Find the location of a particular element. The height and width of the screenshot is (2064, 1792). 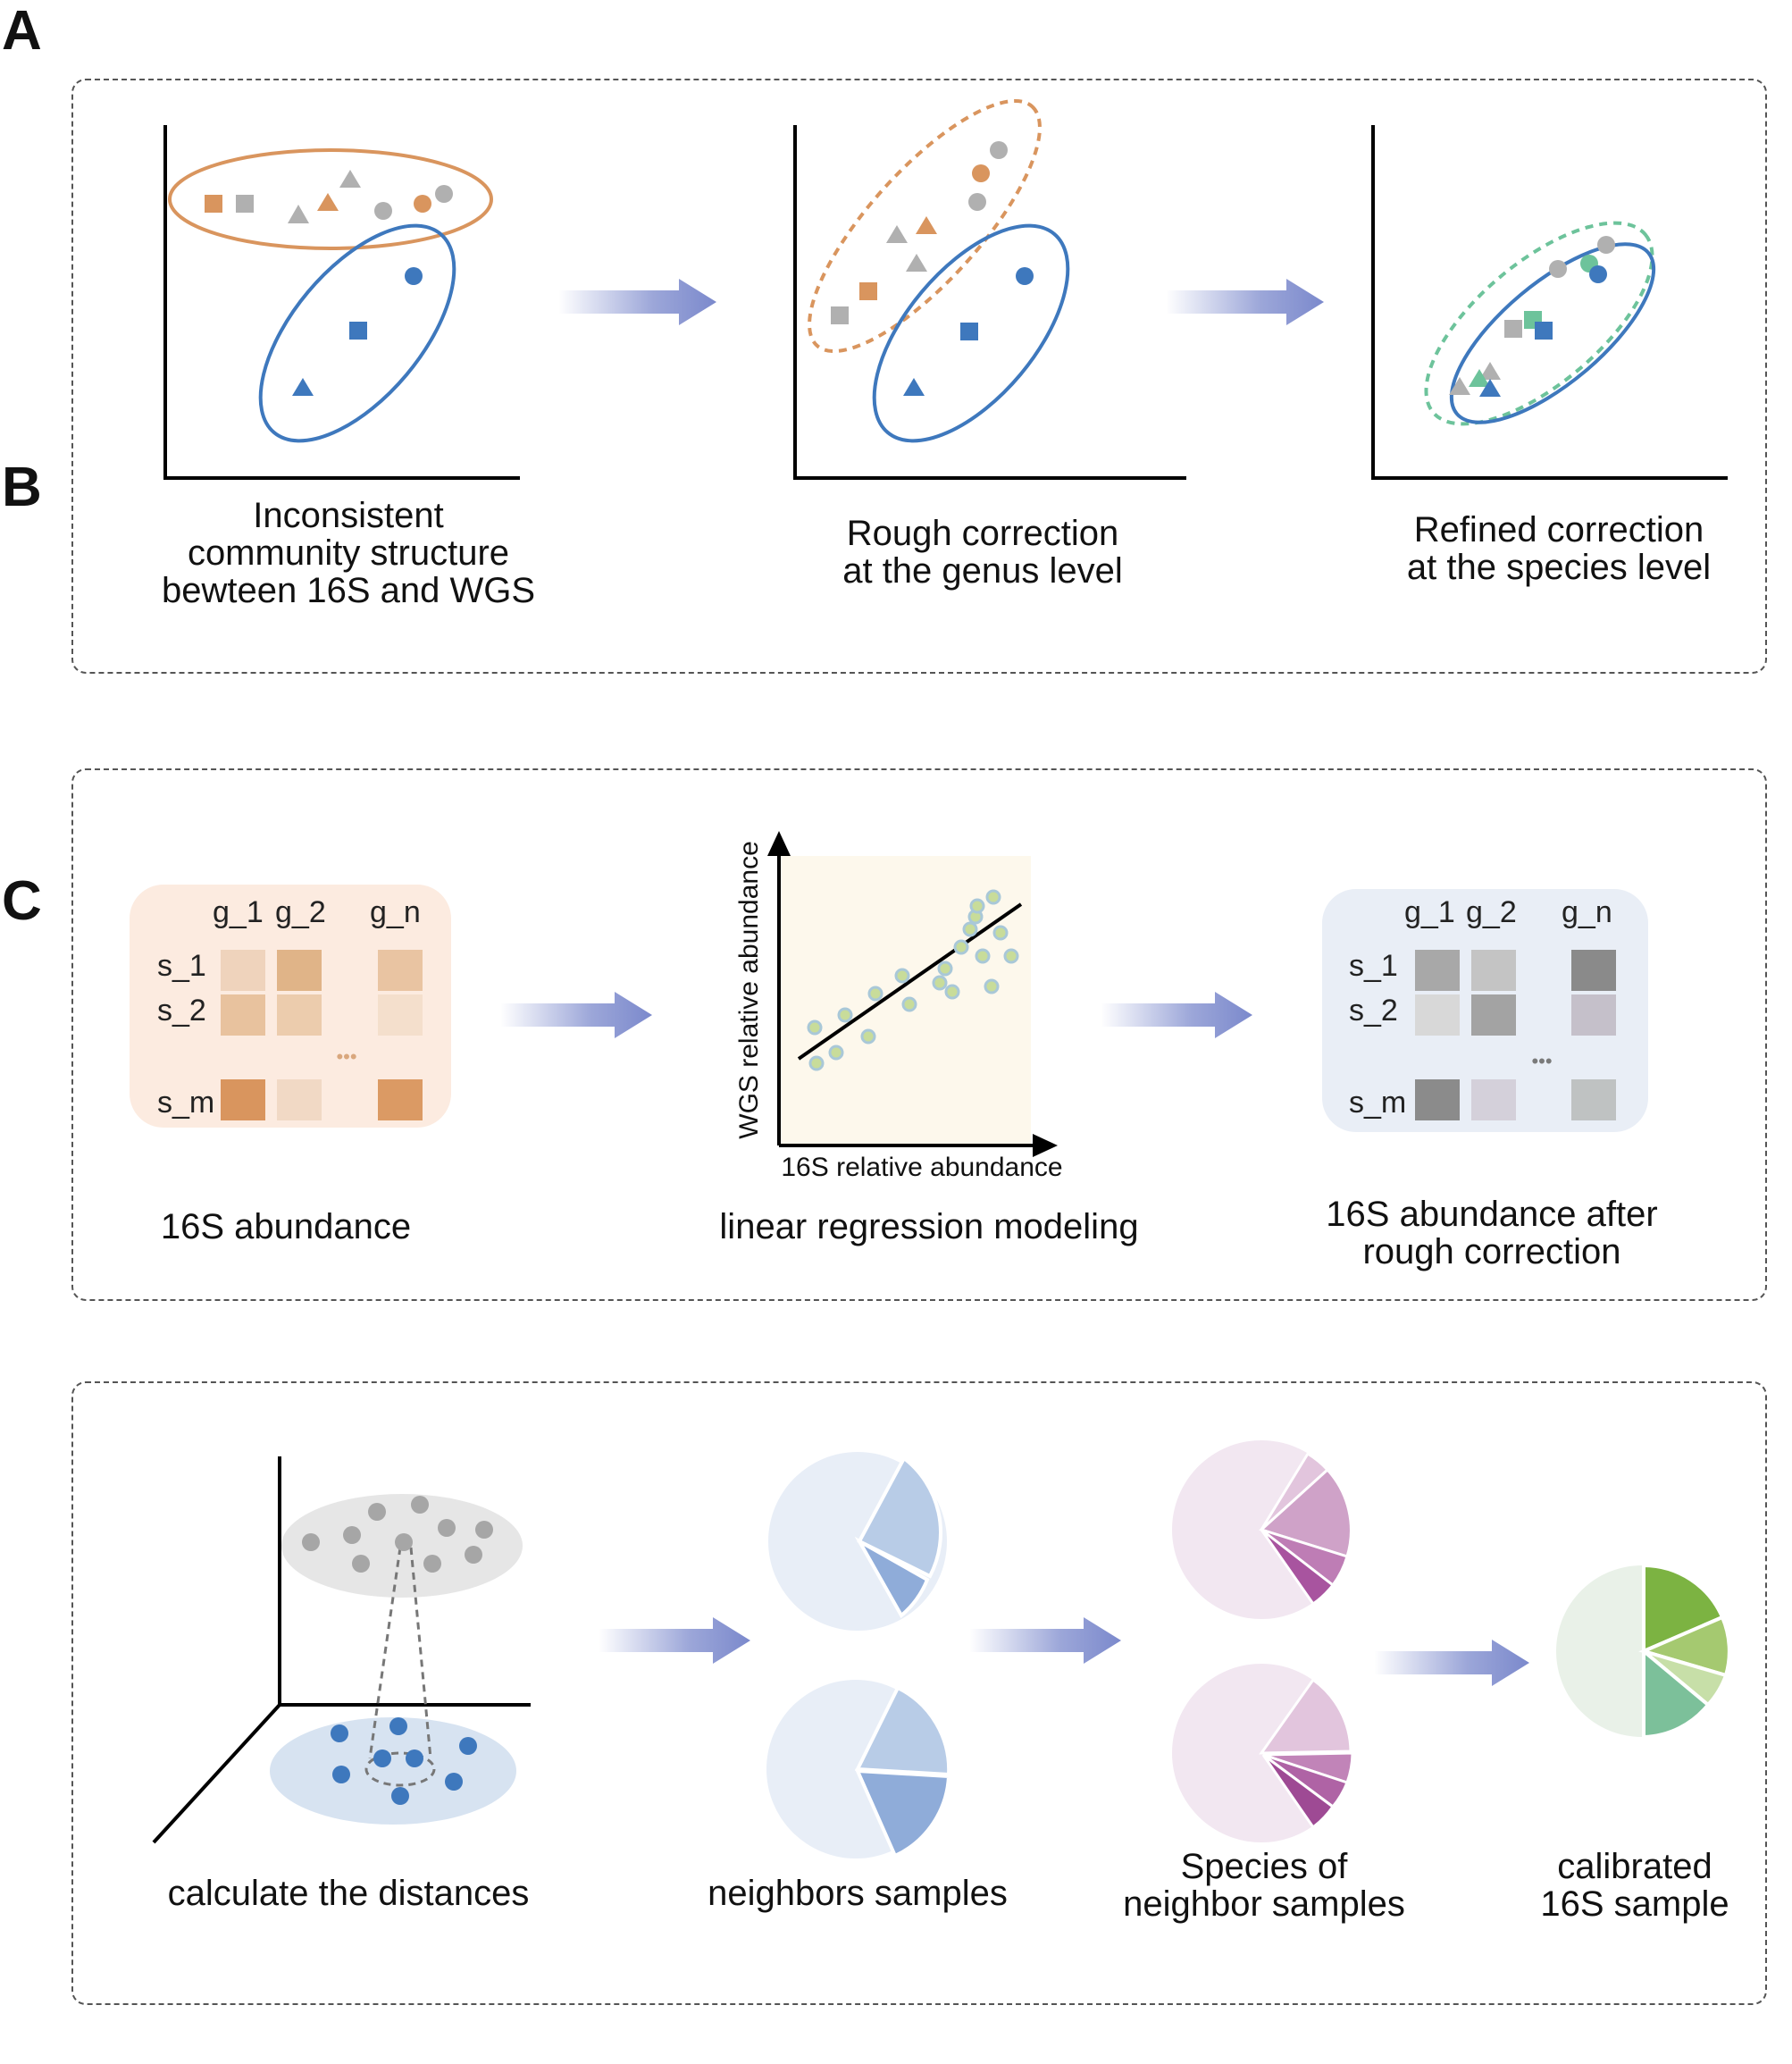

panel-b-matrix-corrected: g_1 g_2 g_n s_1 s_2 s_m ••• is located at coordinates (1485, 1010).